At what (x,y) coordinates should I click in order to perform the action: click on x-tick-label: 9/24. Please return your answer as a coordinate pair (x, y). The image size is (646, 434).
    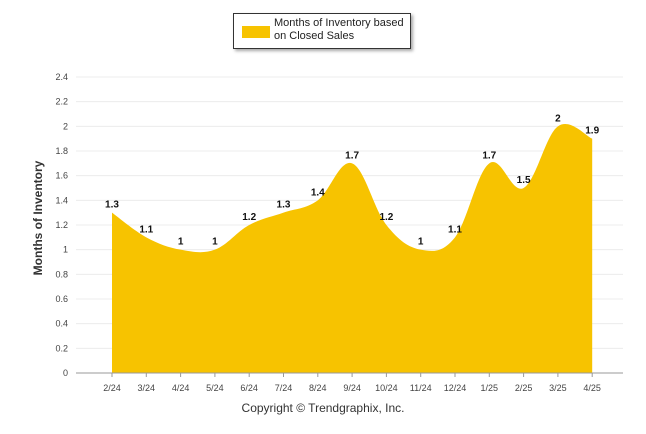
    Looking at the image, I should click on (352, 388).